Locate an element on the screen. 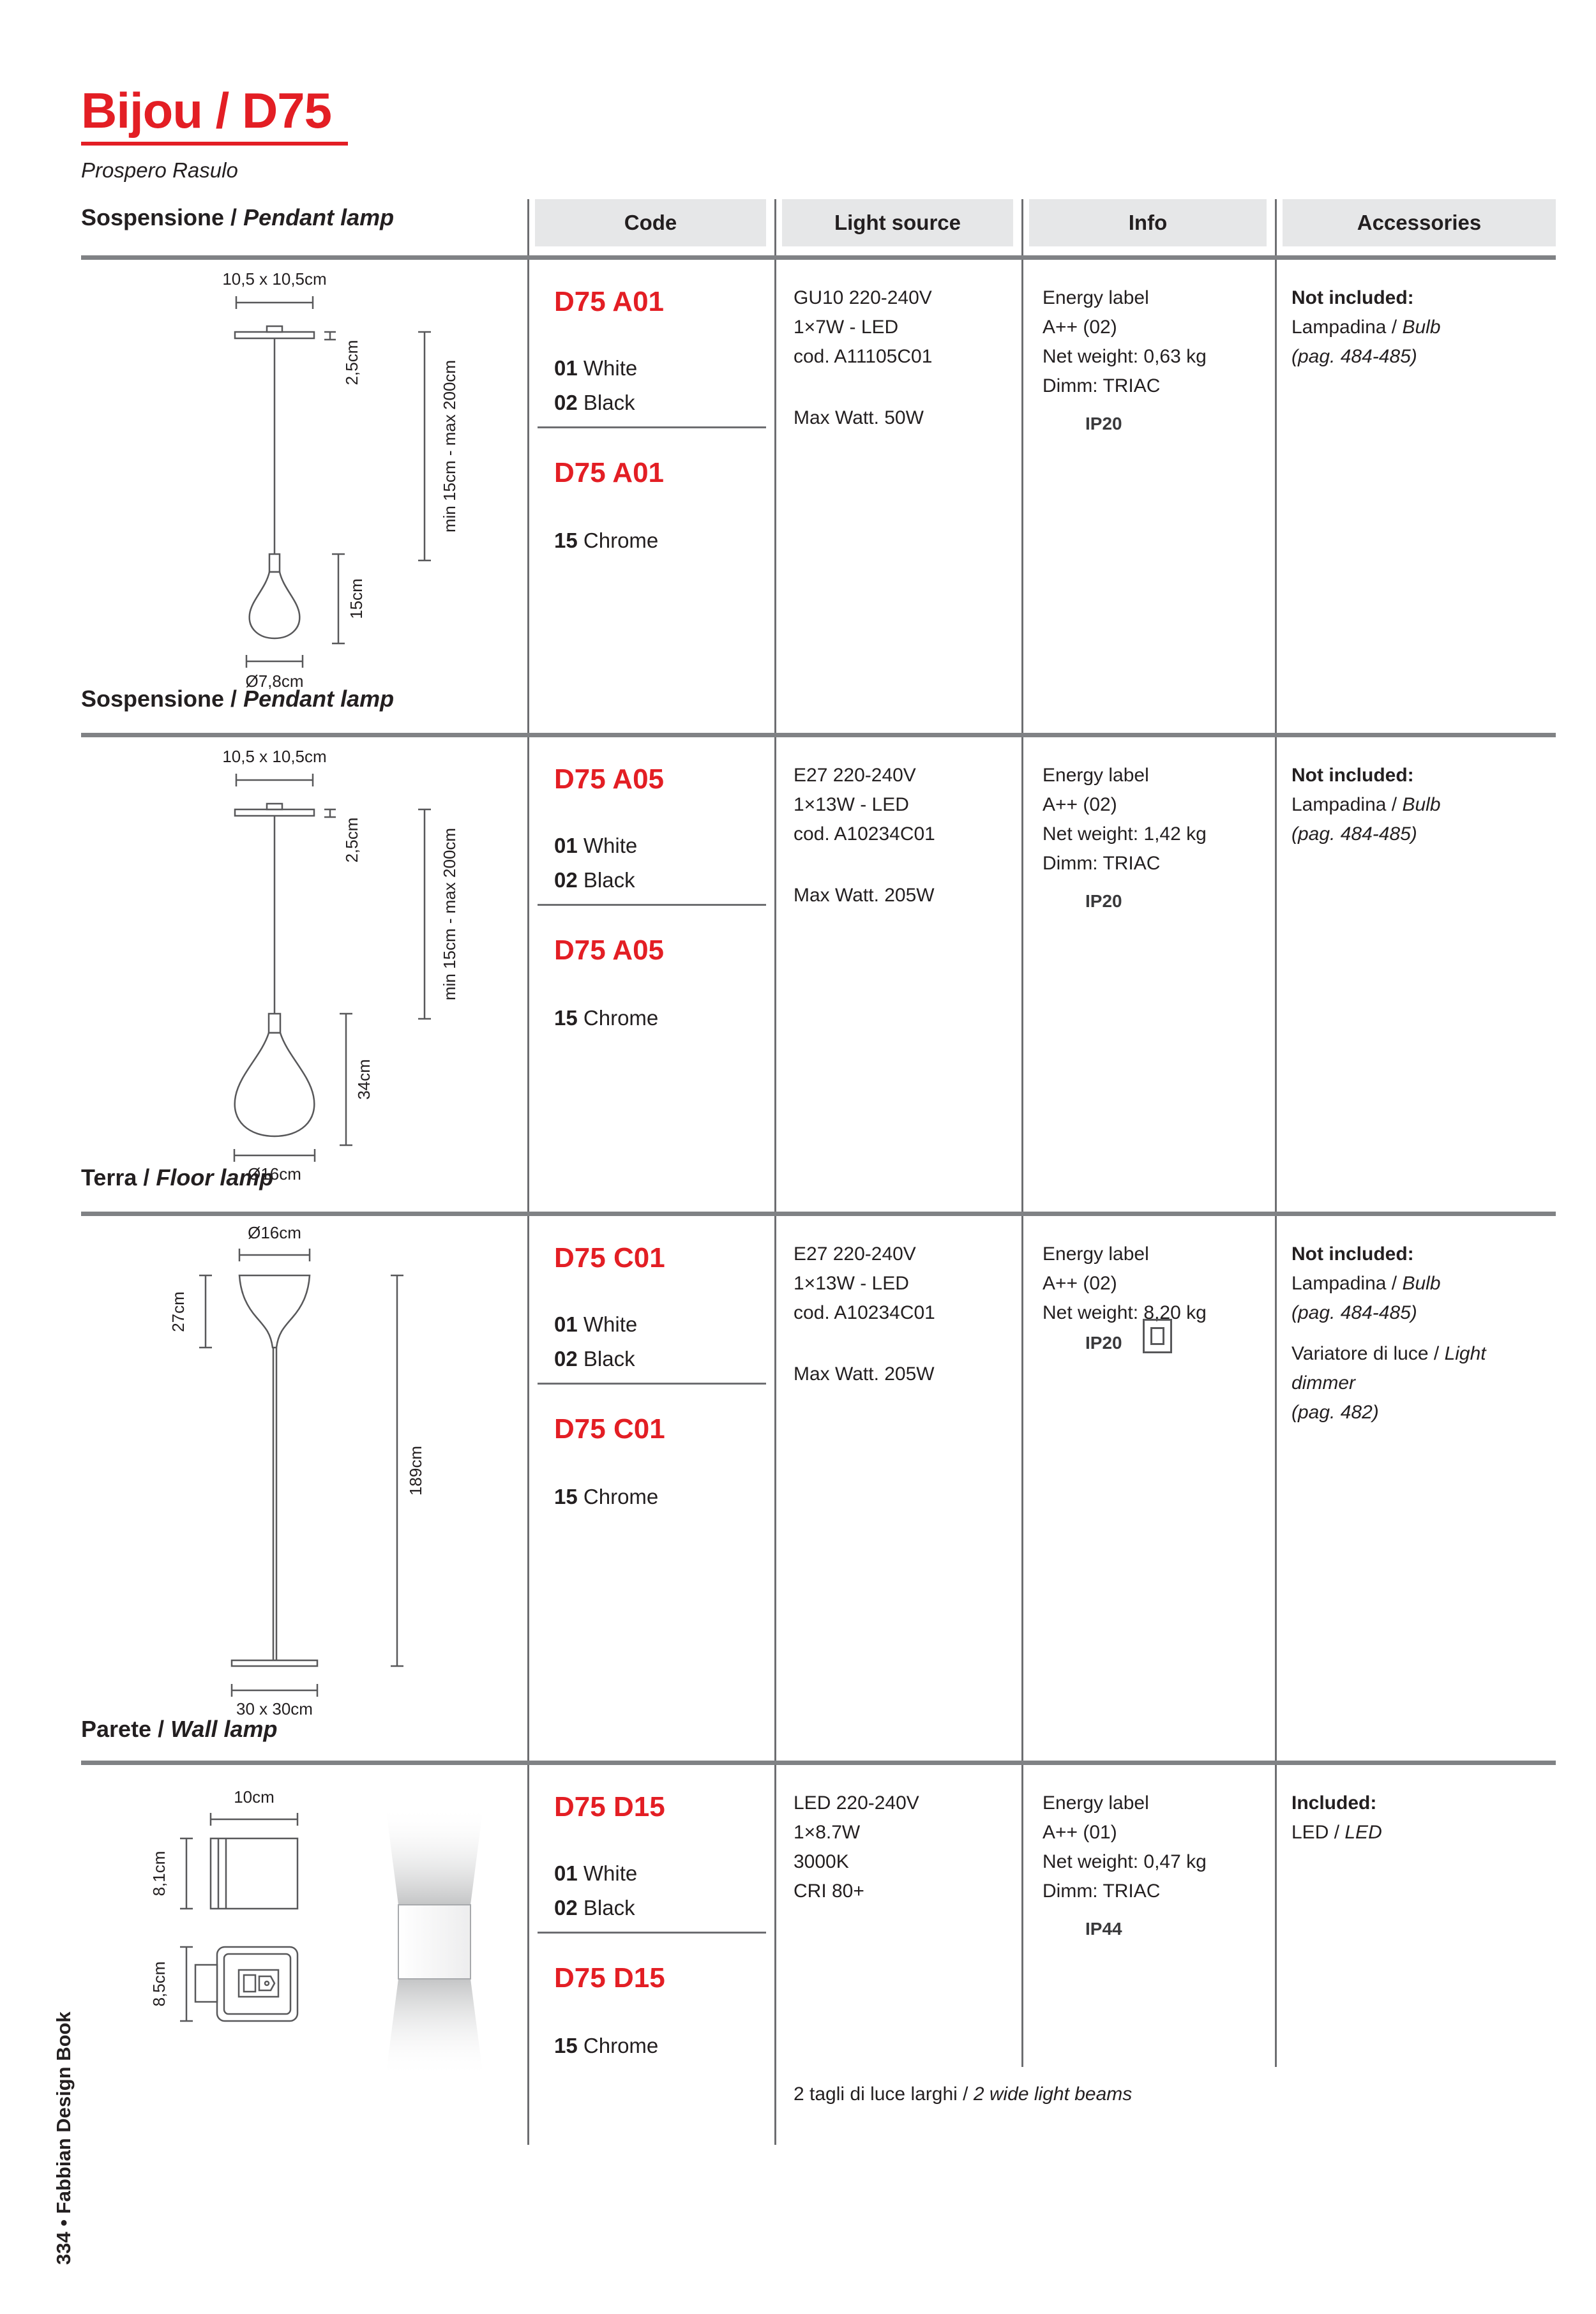 Image resolution: width=1596 pixels, height=2314 pixels. product-code: D75 D15 is located at coordinates (609, 1978).